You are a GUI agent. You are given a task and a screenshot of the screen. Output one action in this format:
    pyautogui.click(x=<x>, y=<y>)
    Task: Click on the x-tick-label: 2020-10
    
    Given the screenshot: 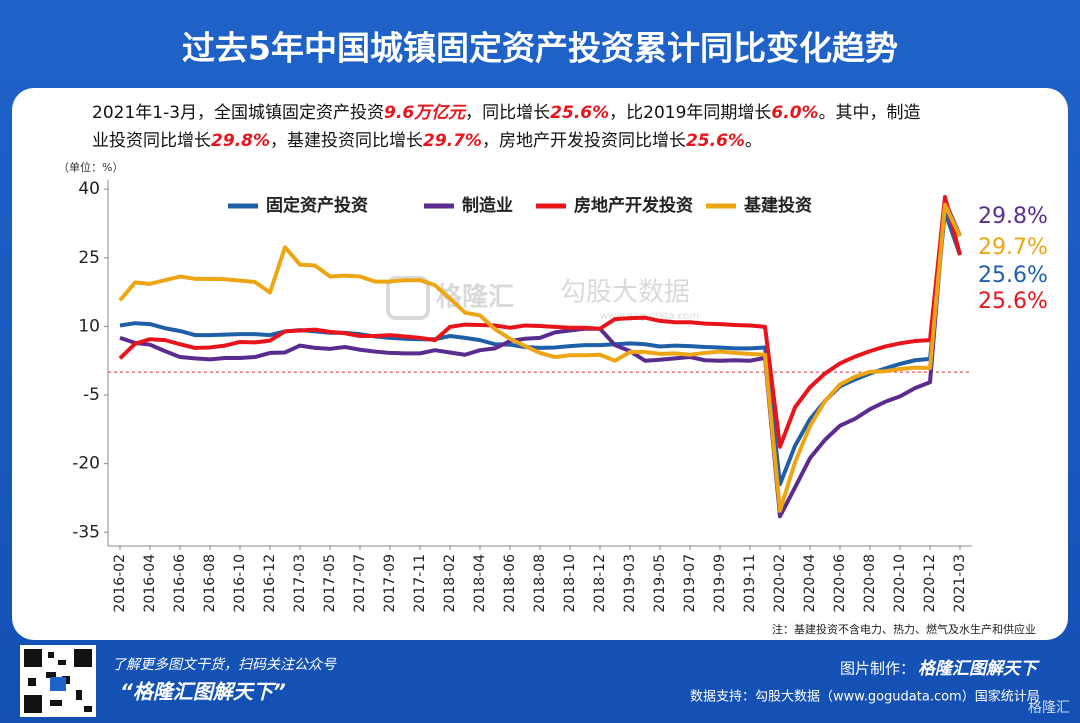 What is the action you would take?
    pyautogui.click(x=900, y=583)
    